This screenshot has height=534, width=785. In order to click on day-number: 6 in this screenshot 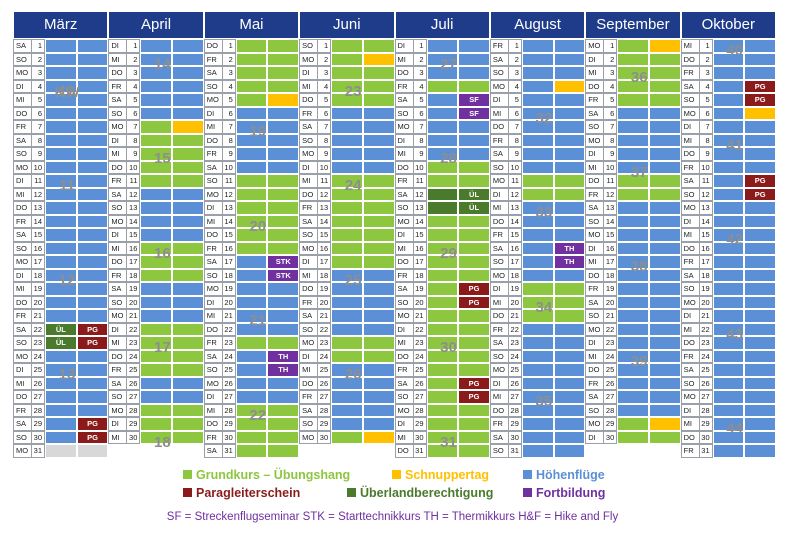, I will do `click(325, 113)`.